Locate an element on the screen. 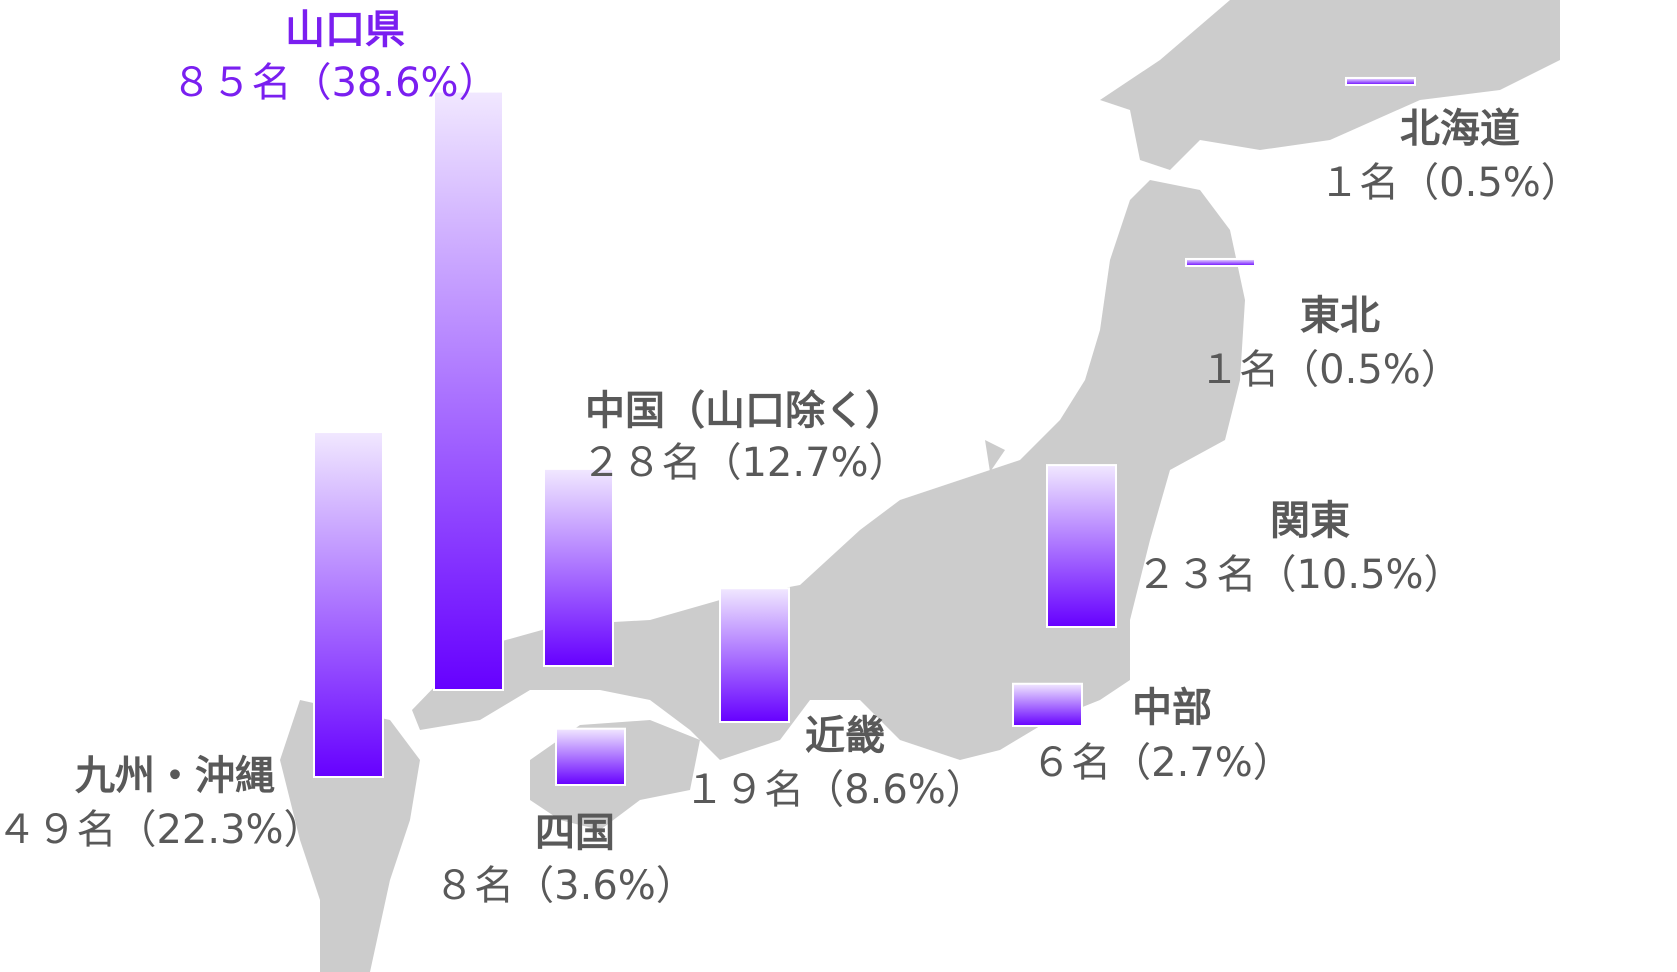  data-label: ４９名（22.3%） is located at coordinates (162, 830).